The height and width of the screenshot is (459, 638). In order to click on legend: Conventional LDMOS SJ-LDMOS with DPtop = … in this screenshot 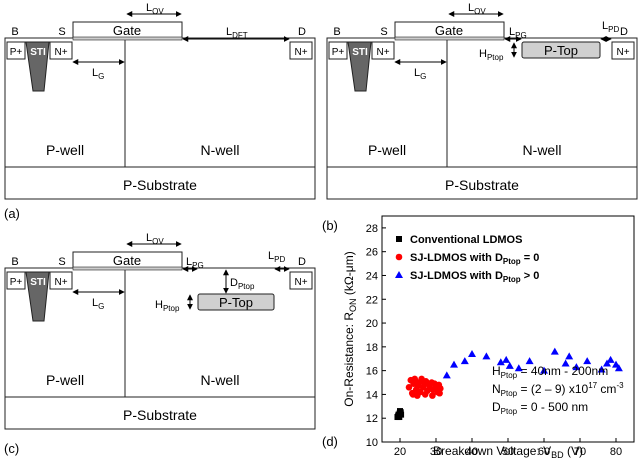, I will do `click(467, 259)`.